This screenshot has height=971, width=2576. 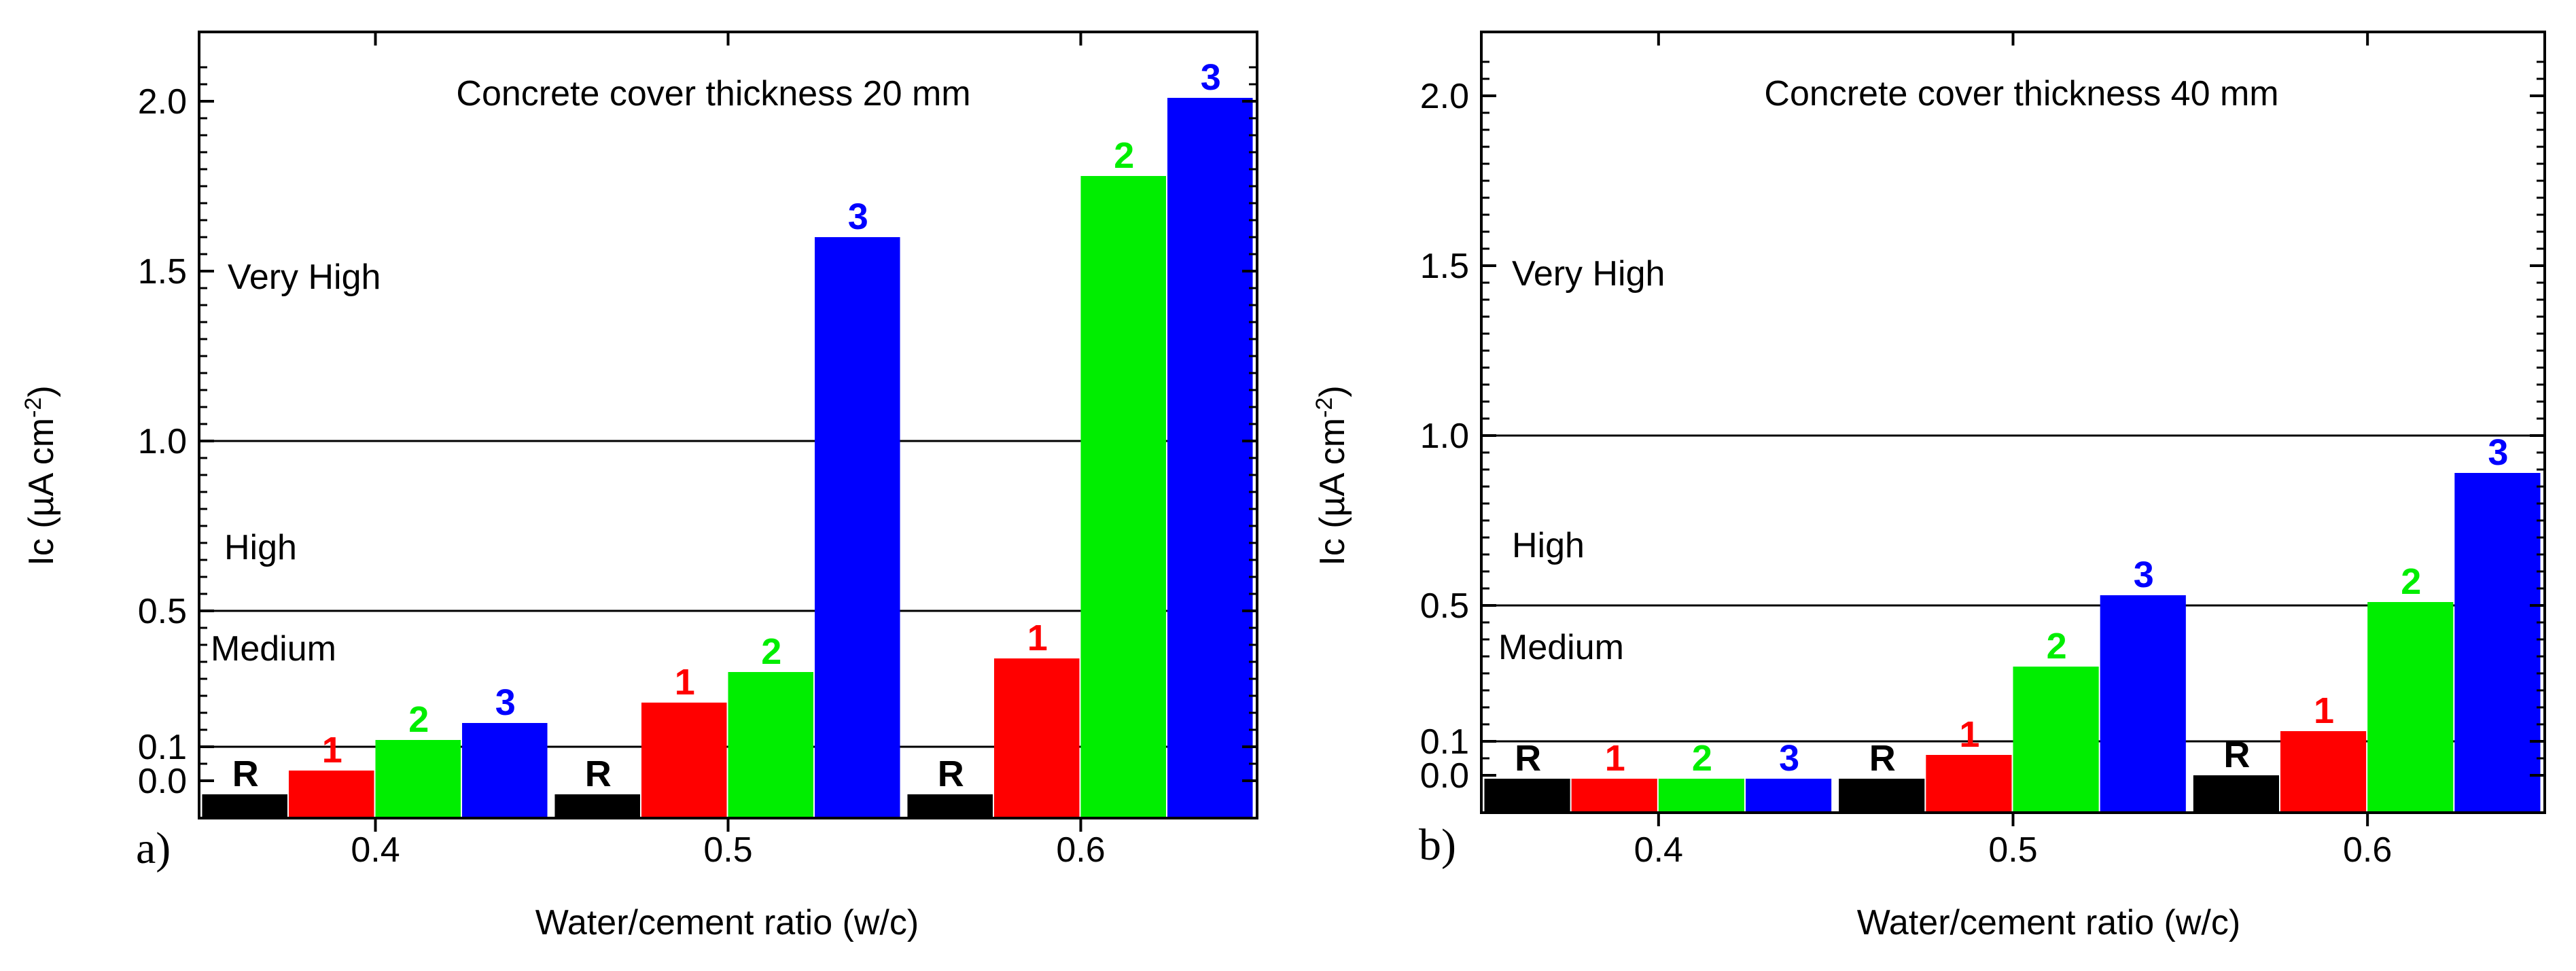 I want to click on panel-b-y-axis-label: Ic (µA cm-2), so click(x=1331, y=475).